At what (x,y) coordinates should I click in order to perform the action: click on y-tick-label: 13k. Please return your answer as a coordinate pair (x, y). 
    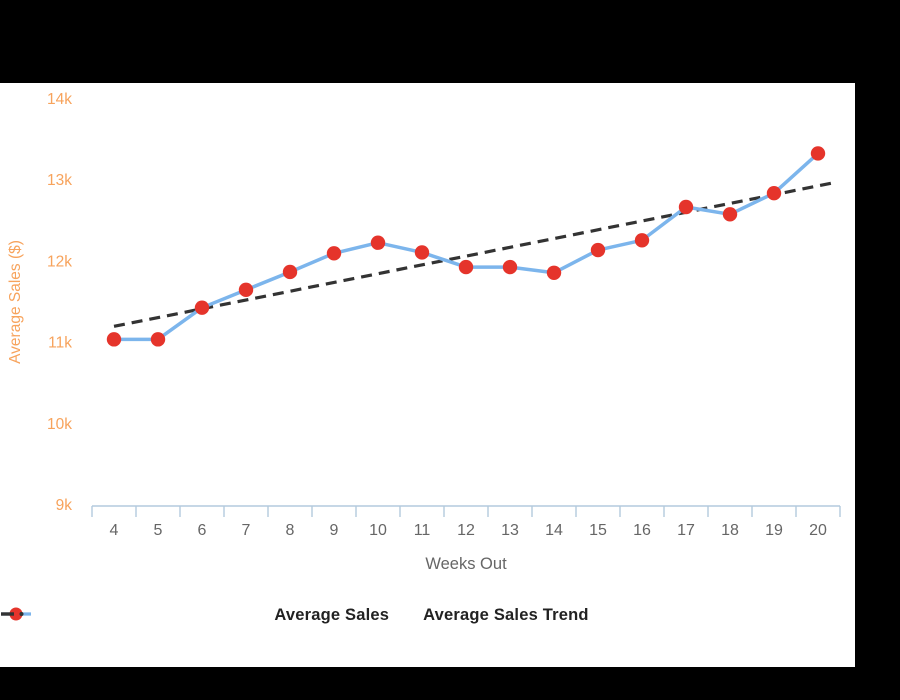
    Looking at the image, I should click on (59, 180).